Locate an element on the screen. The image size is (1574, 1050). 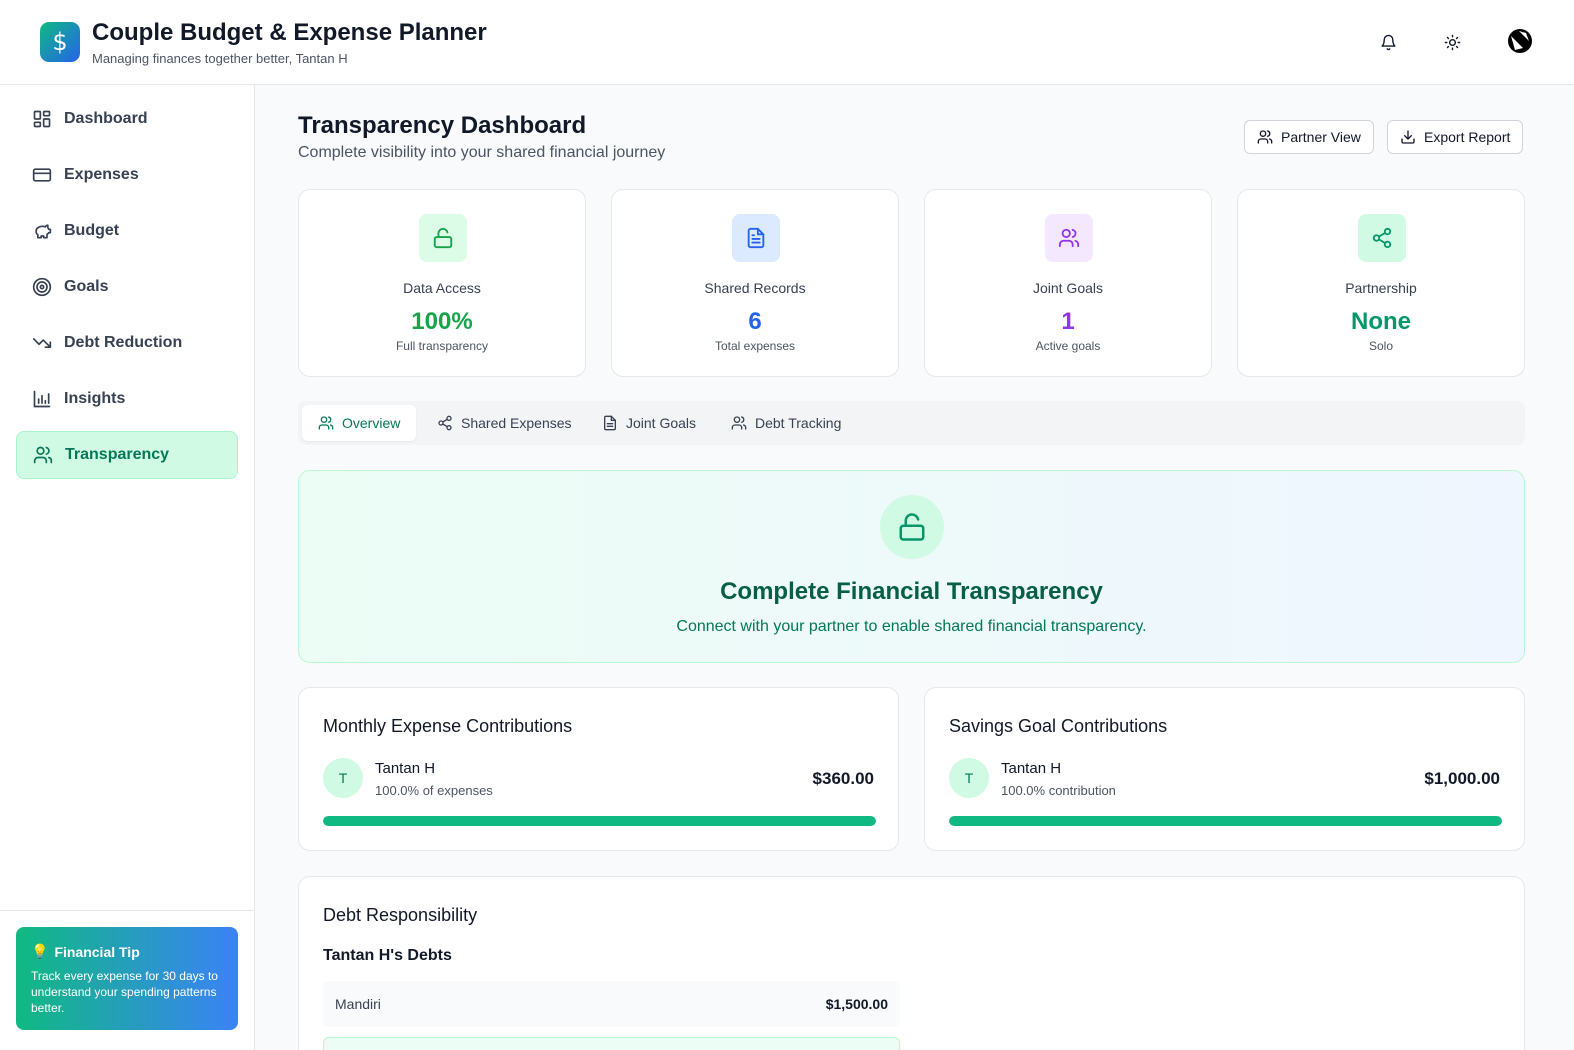
profile-logo-icon is located at coordinates (1520, 41).